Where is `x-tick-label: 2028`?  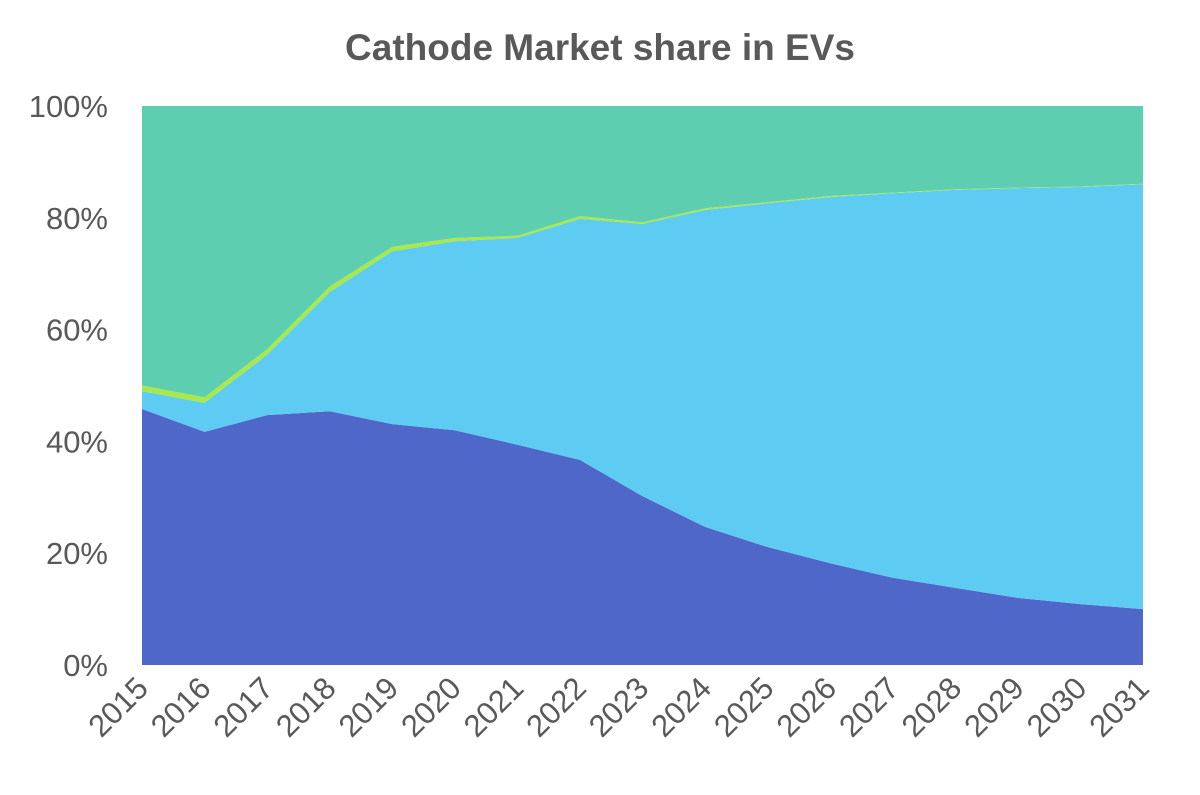
x-tick-label: 2028 is located at coordinates (932, 707).